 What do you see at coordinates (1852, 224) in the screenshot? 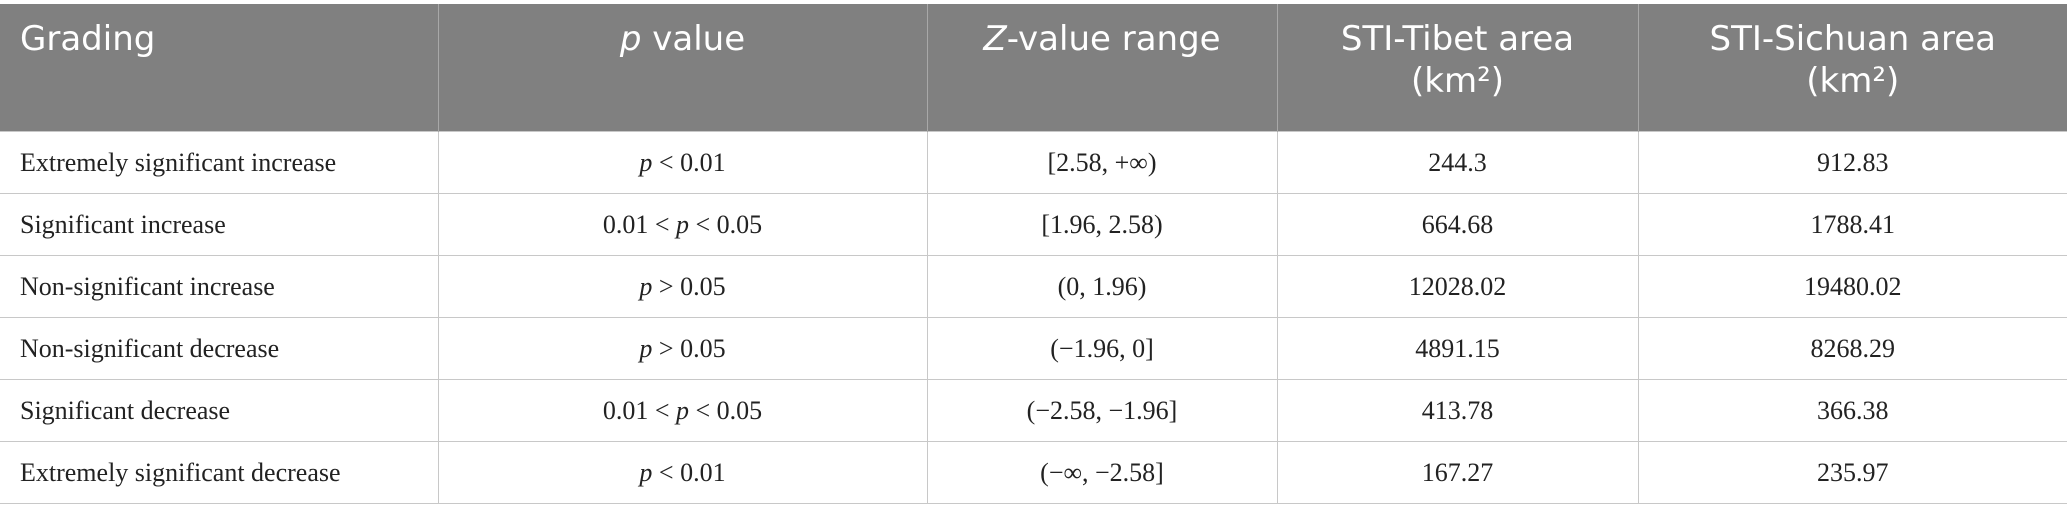
I see `table-cell: 1788.41` at bounding box center [1852, 224].